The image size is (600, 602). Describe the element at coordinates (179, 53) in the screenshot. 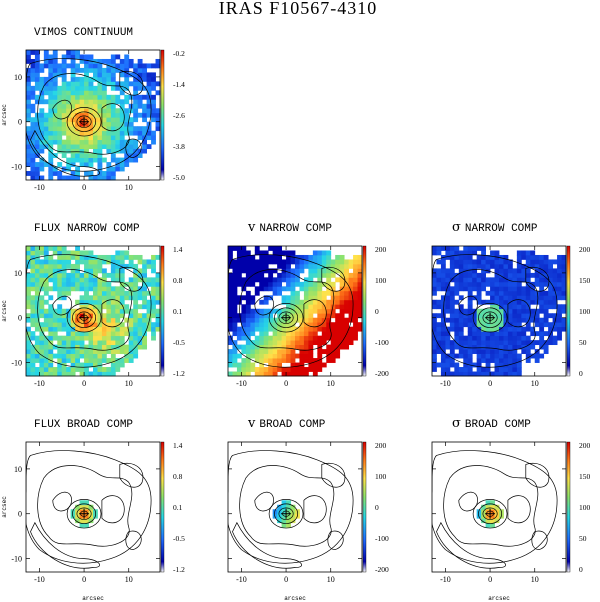

I see `colorbar-tick-label: -0.2` at that location.